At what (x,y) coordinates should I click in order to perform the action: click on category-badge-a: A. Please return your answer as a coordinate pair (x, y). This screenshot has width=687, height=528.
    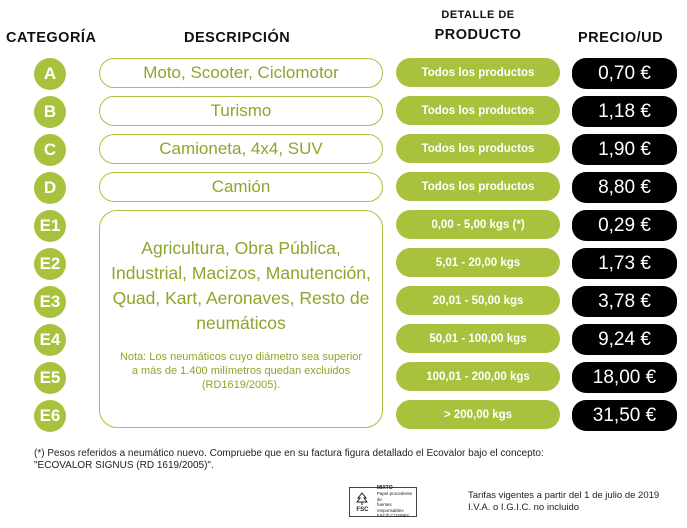
    Looking at the image, I should click on (50, 74).